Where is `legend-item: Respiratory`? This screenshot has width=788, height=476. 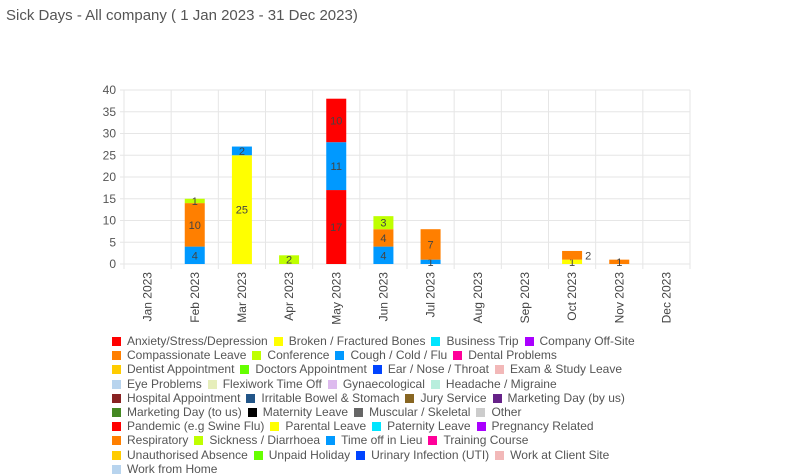
legend-item: Respiratory is located at coordinates (150, 440).